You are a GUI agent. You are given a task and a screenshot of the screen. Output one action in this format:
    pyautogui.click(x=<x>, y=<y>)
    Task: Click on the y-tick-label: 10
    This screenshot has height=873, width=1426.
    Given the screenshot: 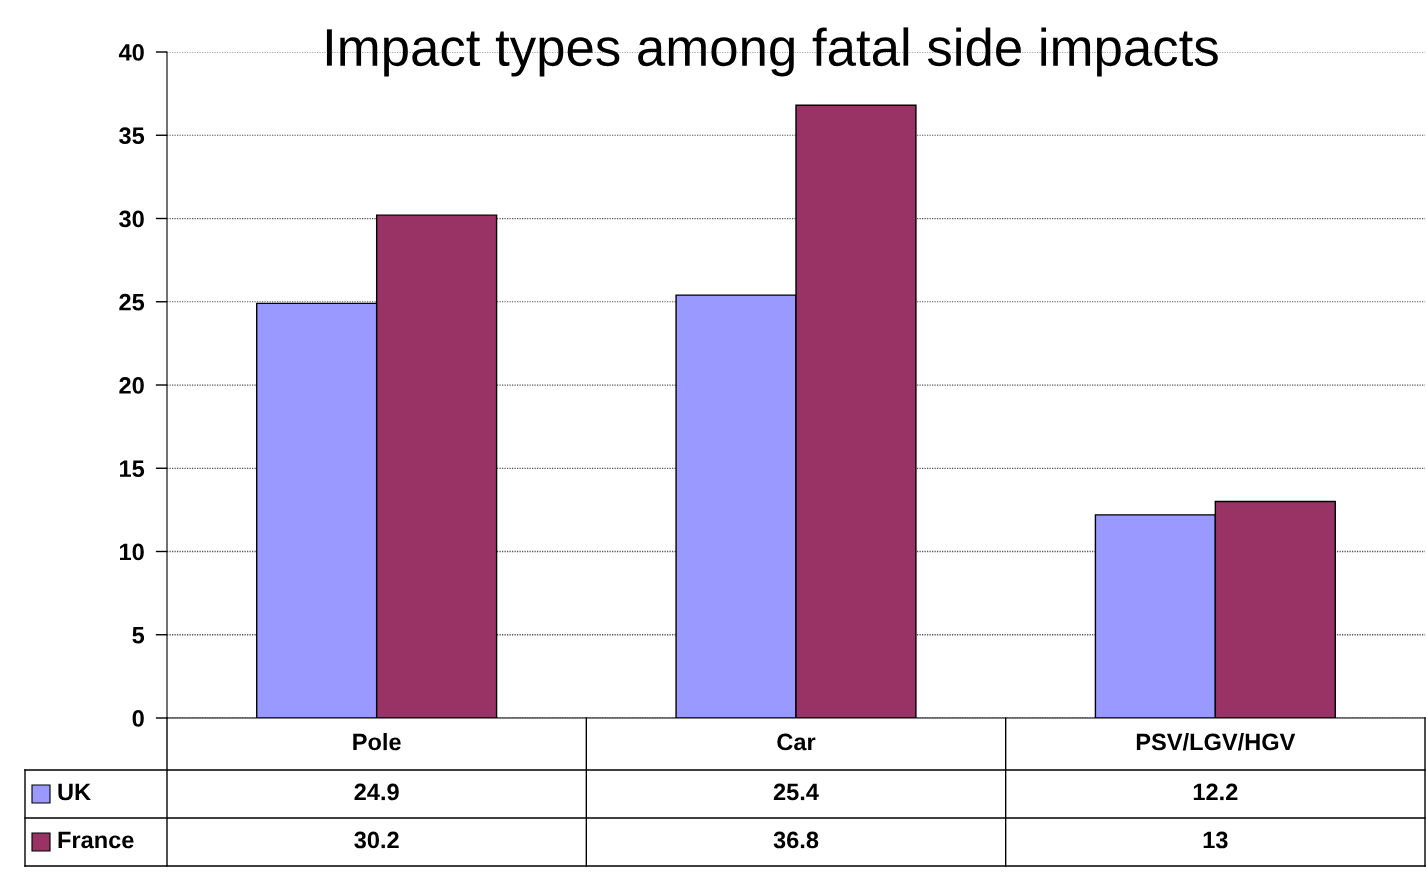 What is the action you would take?
    pyautogui.click(x=132, y=552)
    